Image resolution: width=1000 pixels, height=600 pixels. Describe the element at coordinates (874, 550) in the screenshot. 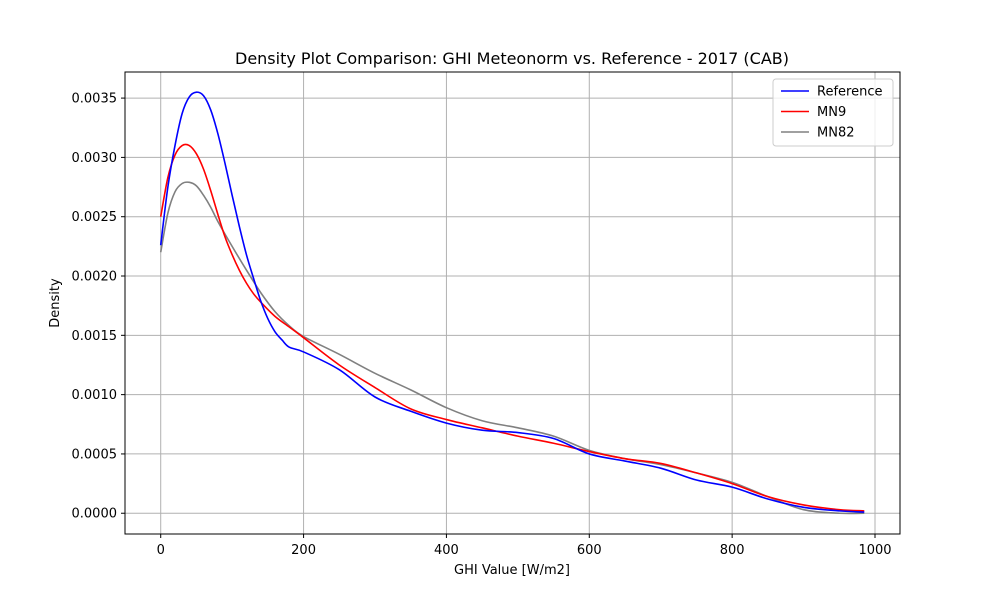

I see `x-tick-label: 1000` at that location.